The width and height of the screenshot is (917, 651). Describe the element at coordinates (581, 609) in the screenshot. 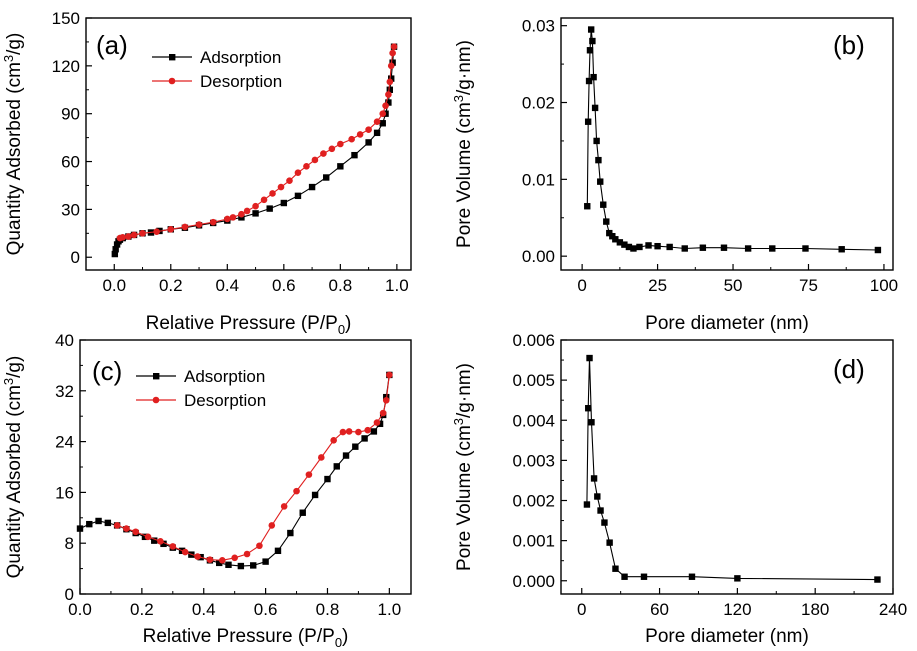

I see `x-tick-label: 0` at that location.